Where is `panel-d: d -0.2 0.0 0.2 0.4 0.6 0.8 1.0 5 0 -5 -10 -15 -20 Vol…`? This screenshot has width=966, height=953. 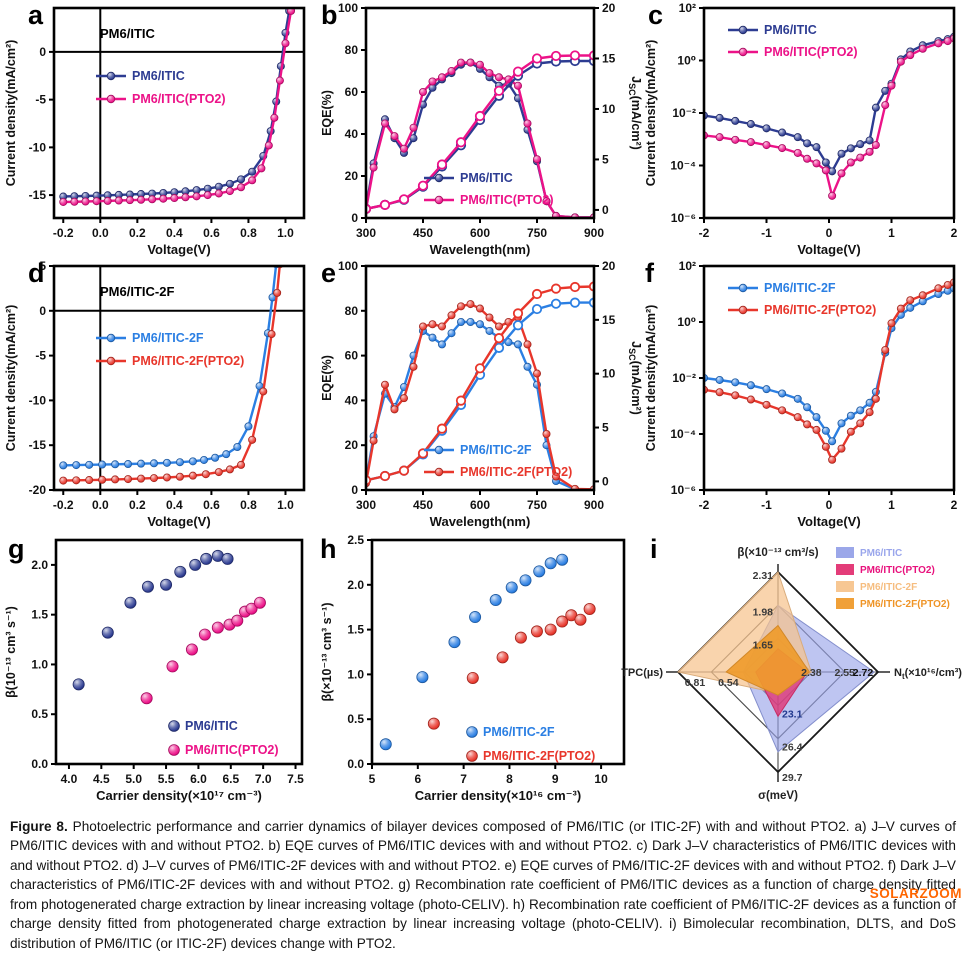
panel-d: d -0.2 0.0 0.2 0.4 0.6 0.8 1.0 5 0 -5 -10 -15 -20 Vol… is located at coordinates (158, 394).